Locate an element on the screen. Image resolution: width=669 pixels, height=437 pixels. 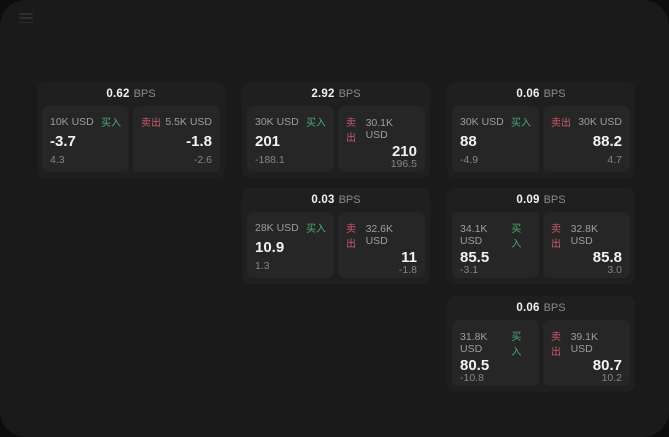
buy-price: 85.5 is located at coordinates (475, 257).